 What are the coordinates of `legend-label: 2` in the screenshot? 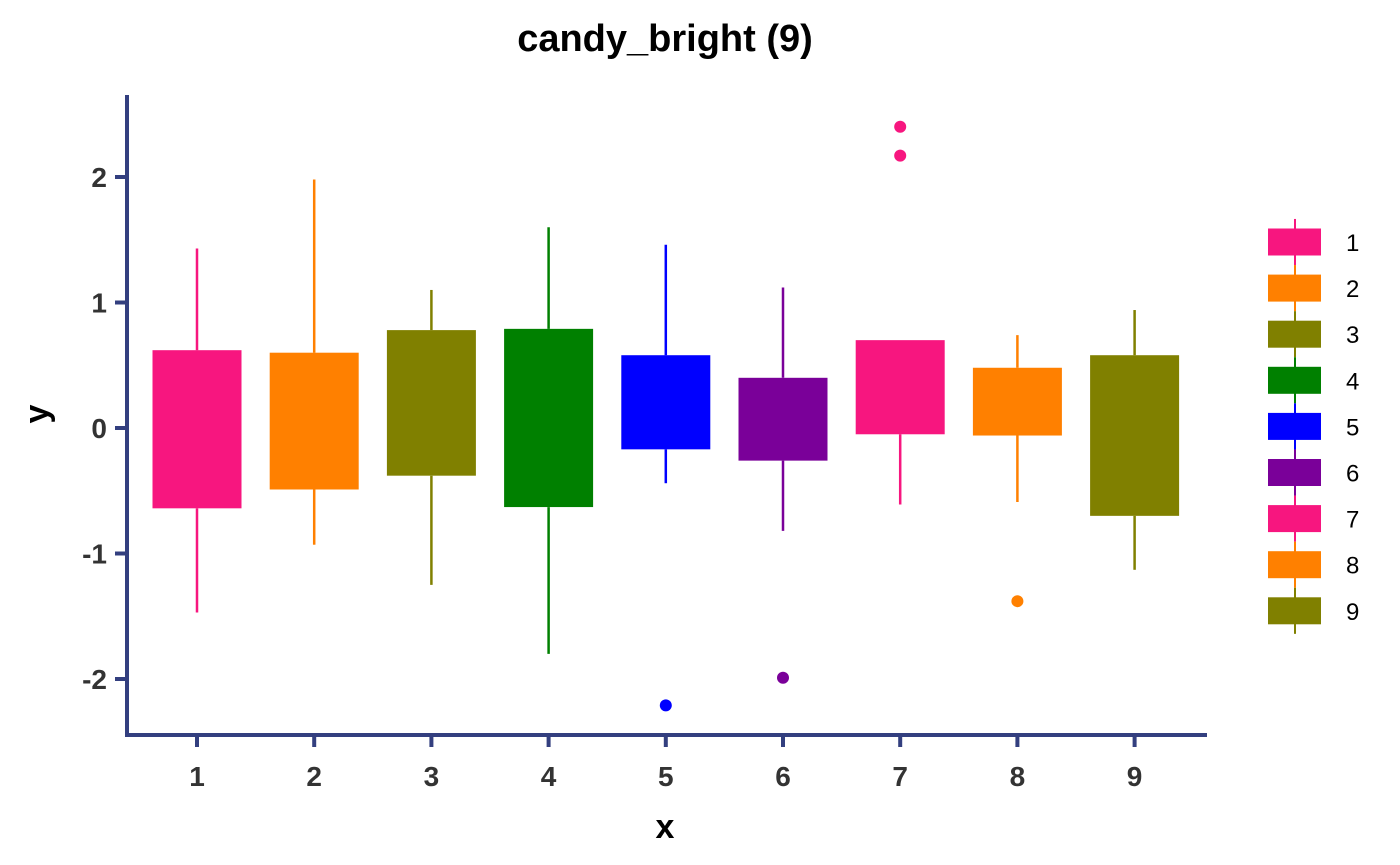 It's located at (1352, 289).